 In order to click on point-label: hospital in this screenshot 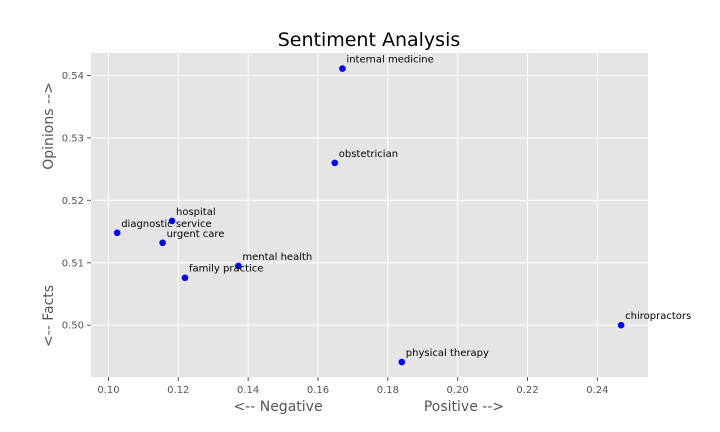, I will do `click(196, 212)`.